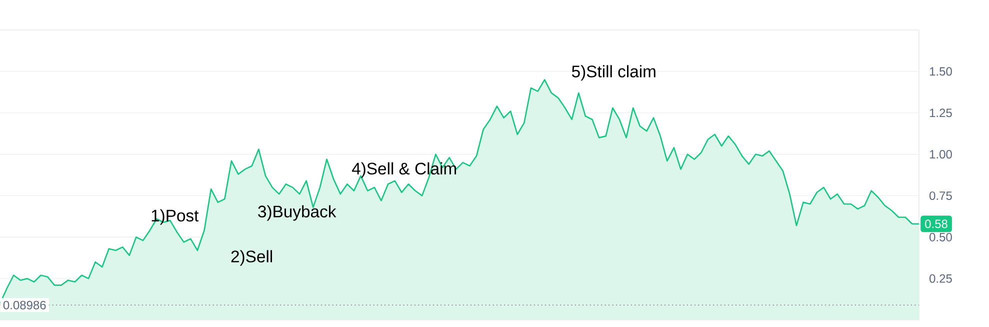 The width and height of the screenshot is (989, 327). What do you see at coordinates (24, 305) in the screenshot?
I see `ref-line-label: 0.08986` at bounding box center [24, 305].